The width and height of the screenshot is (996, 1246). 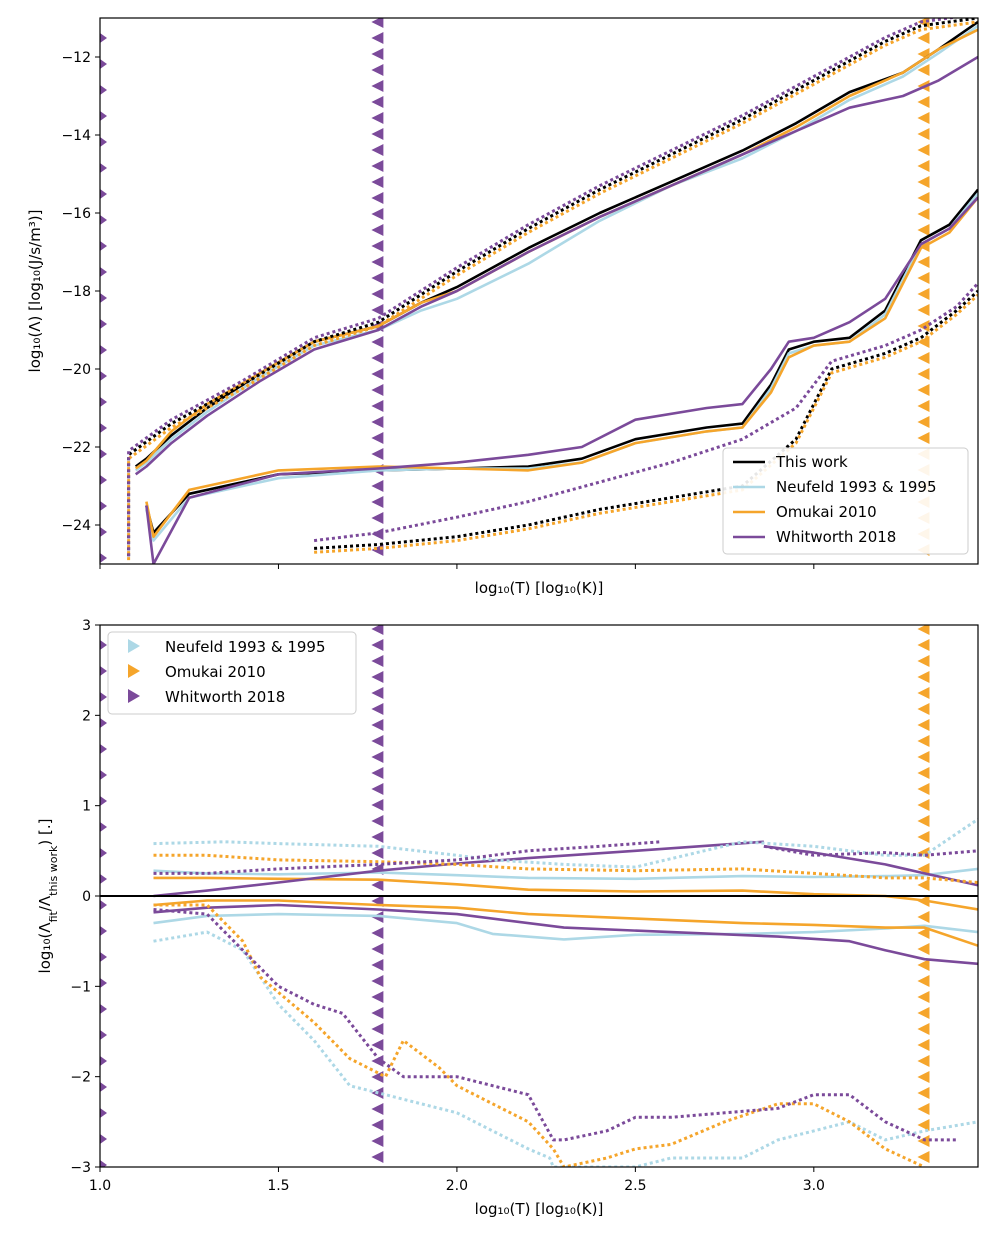 I want to click on y-tick-label-top: −14, so click(x=76, y=136).